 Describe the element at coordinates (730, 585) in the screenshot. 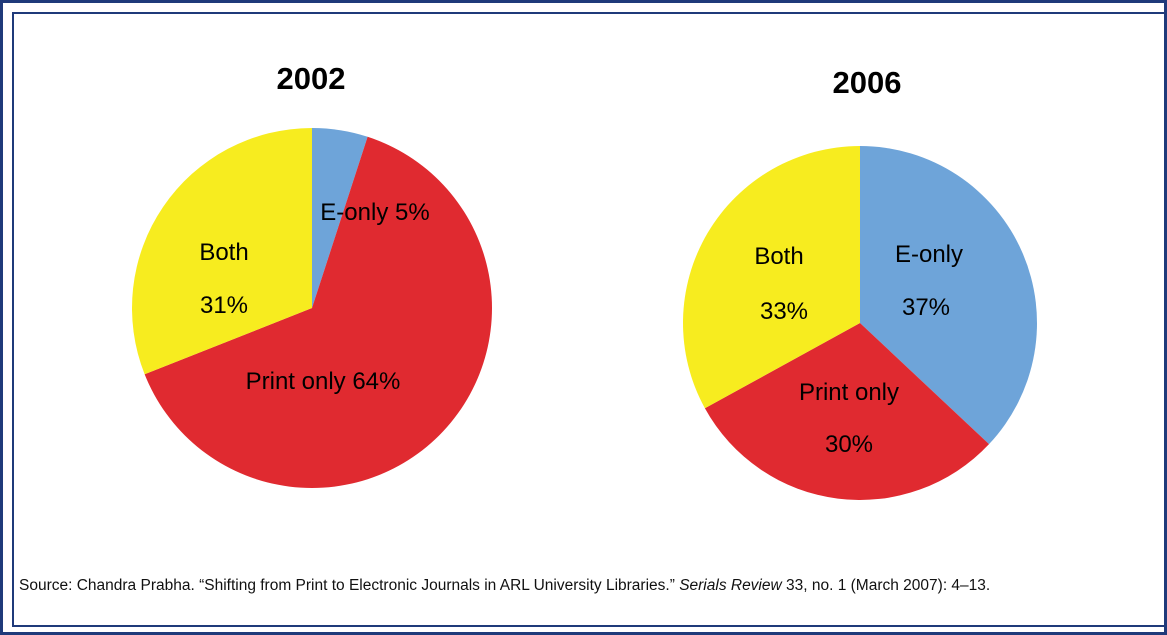

I see `source-journal: Serials Review` at that location.